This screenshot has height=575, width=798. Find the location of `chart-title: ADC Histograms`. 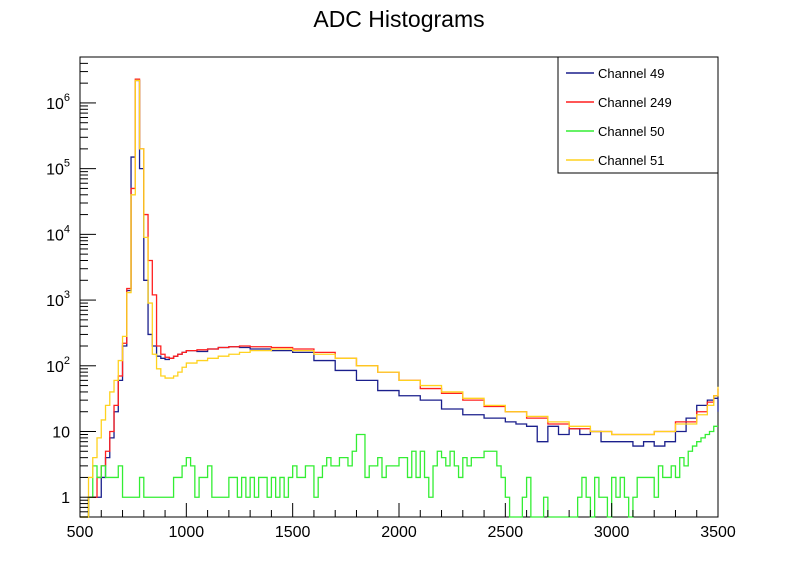

chart-title: ADC Histograms is located at coordinates (398, 19).